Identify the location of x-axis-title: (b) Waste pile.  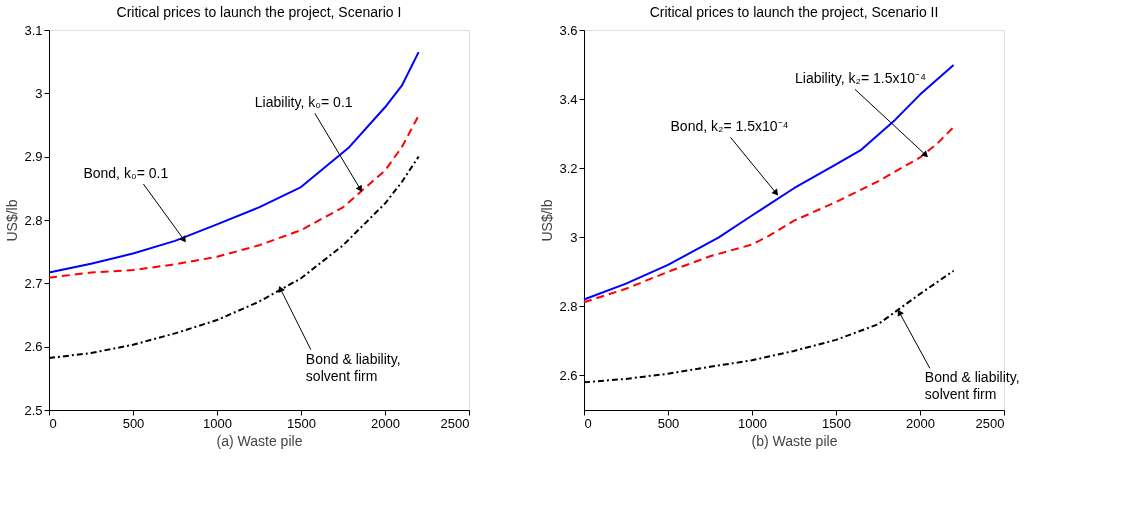
(794, 440).